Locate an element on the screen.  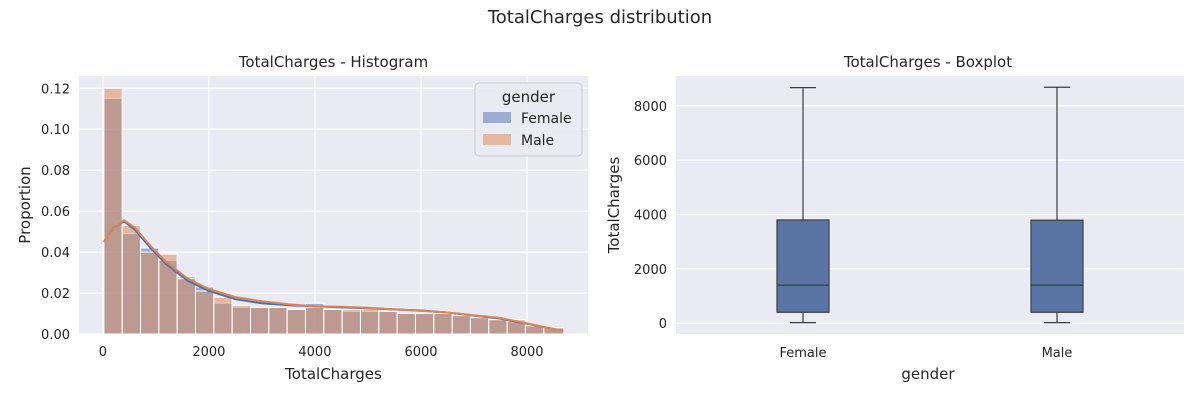
boxplot-box-female is located at coordinates (803, 266).